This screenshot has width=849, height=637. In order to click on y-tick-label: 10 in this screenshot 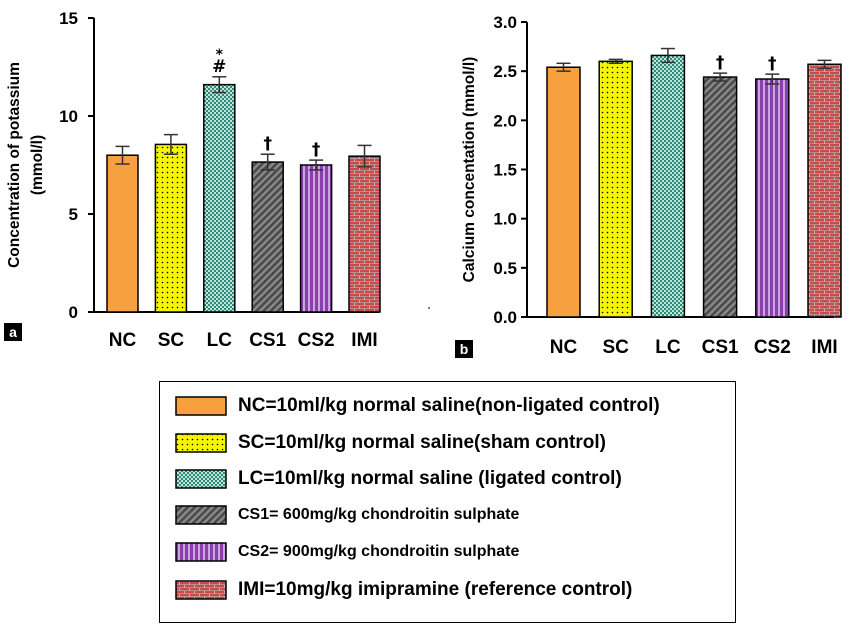, I will do `click(68, 116)`.